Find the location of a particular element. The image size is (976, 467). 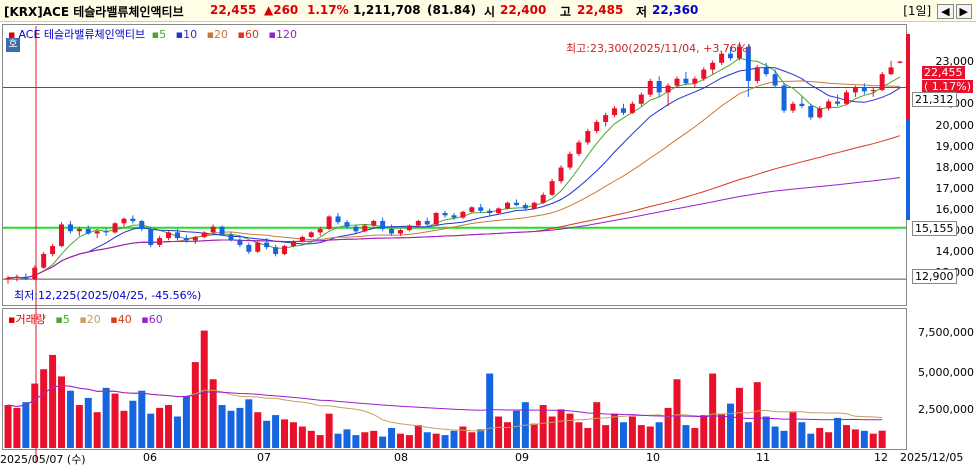

period-label: [1일] is located at coordinates (917, 11).